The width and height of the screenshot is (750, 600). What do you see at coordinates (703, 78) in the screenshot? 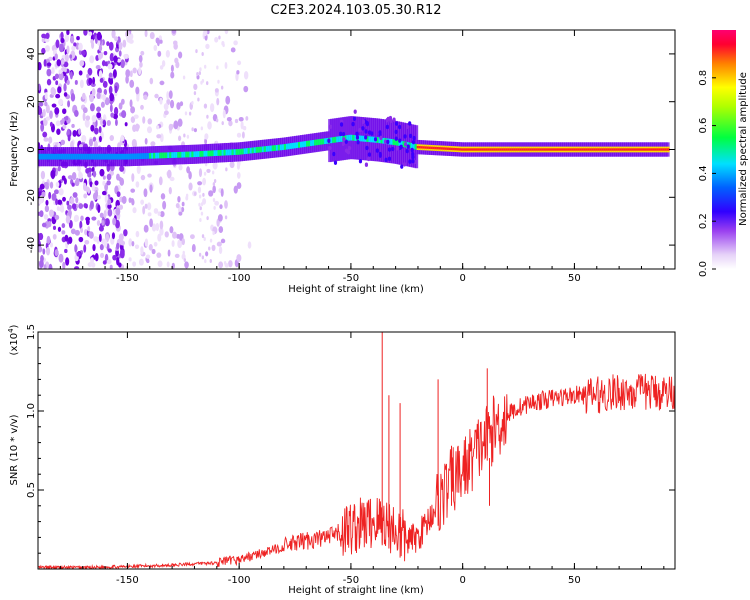
I see `colorbar-tick-label: 0.8` at bounding box center [703, 78].